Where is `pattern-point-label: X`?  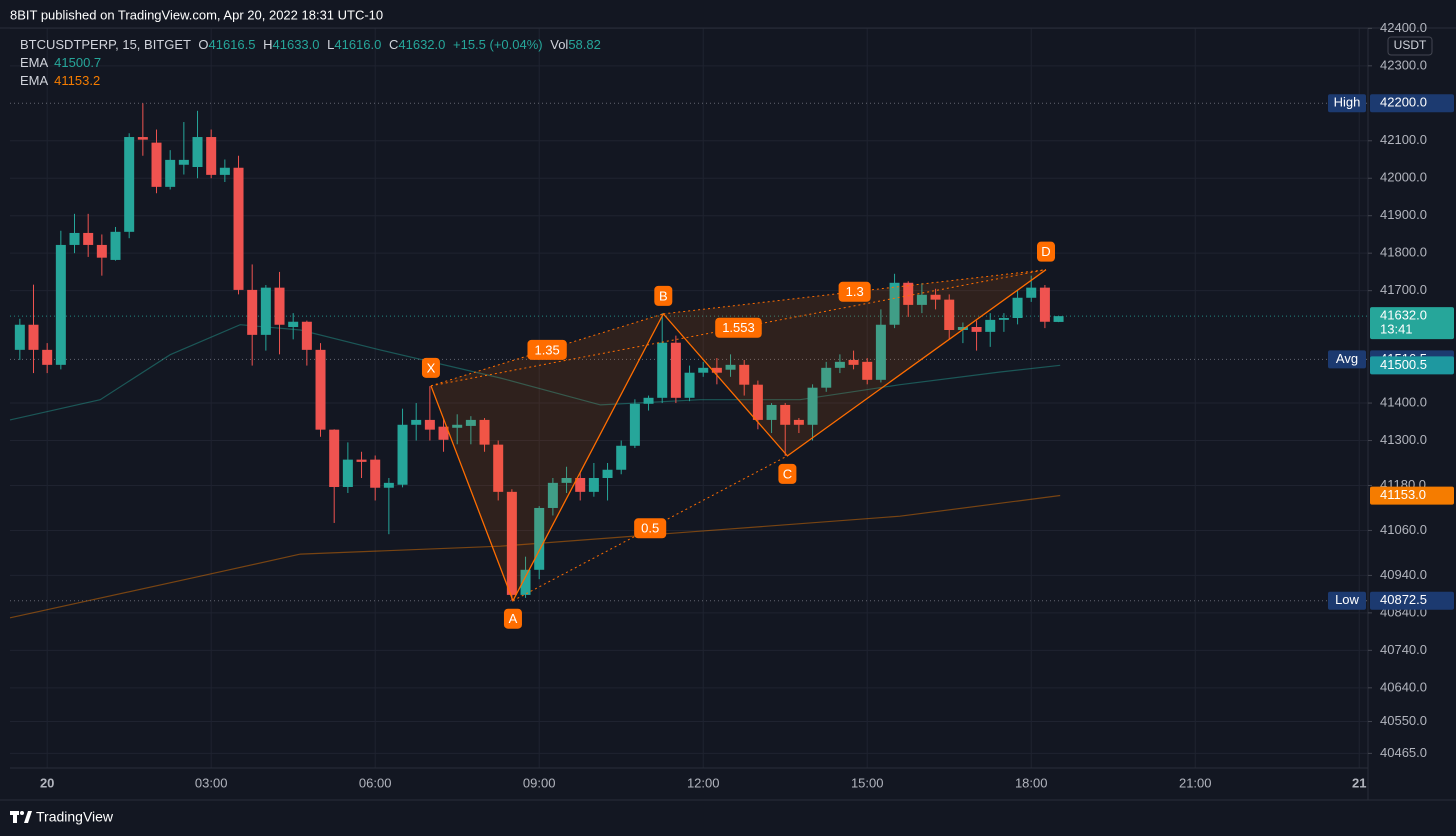 pattern-point-label: X is located at coordinates (431, 367).